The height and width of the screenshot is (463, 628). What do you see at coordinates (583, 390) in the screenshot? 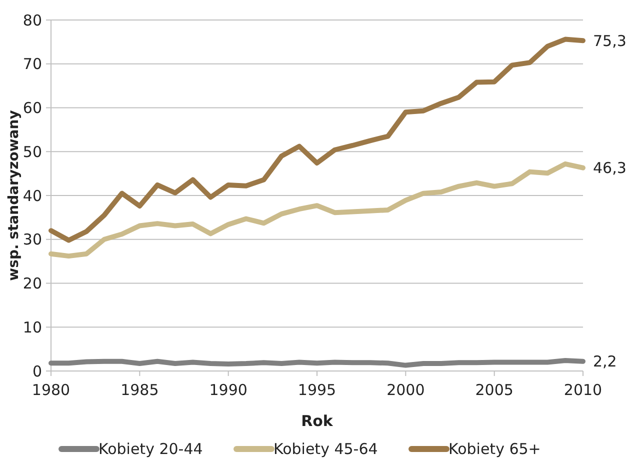
I see `x-tick-label: 2010` at bounding box center [583, 390].